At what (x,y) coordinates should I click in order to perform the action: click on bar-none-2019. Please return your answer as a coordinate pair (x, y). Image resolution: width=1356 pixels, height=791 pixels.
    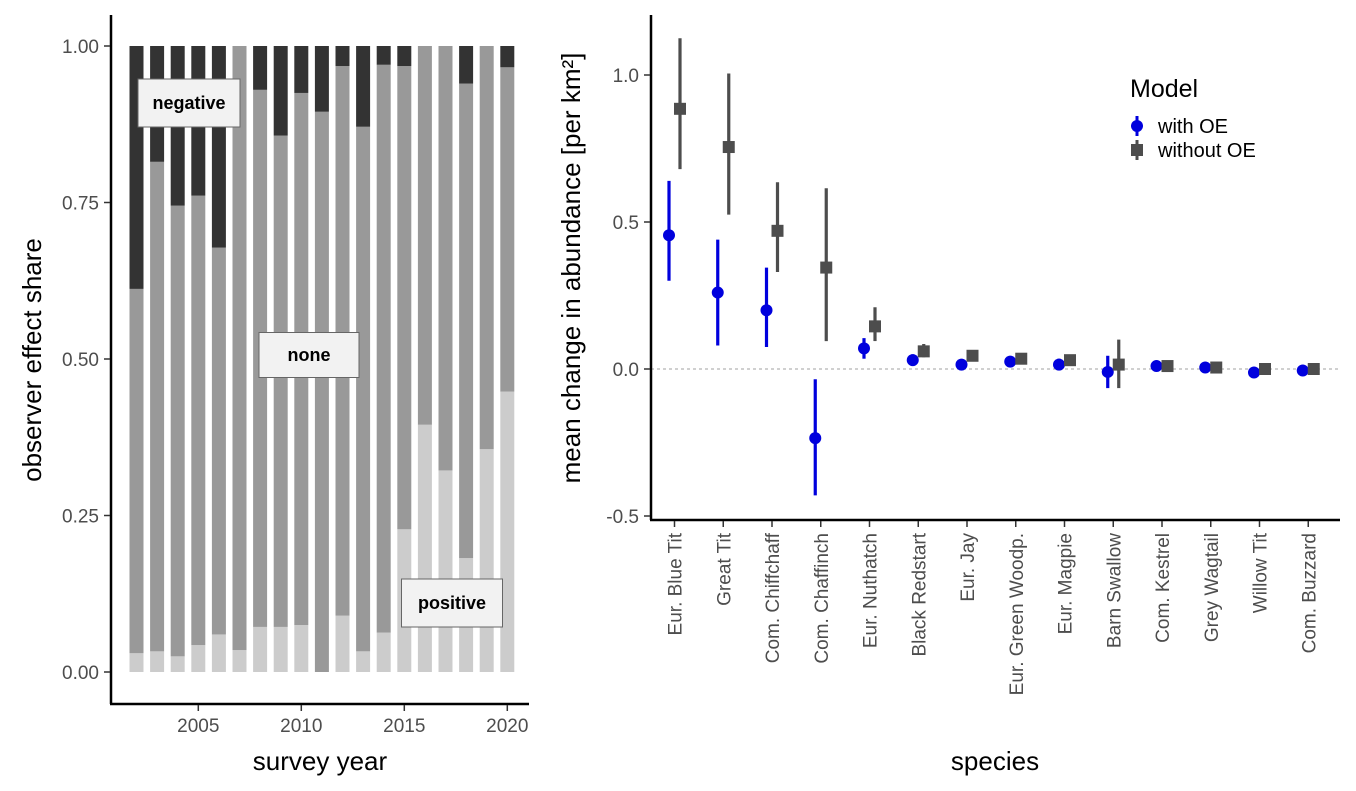
    Looking at the image, I should click on (486, 248).